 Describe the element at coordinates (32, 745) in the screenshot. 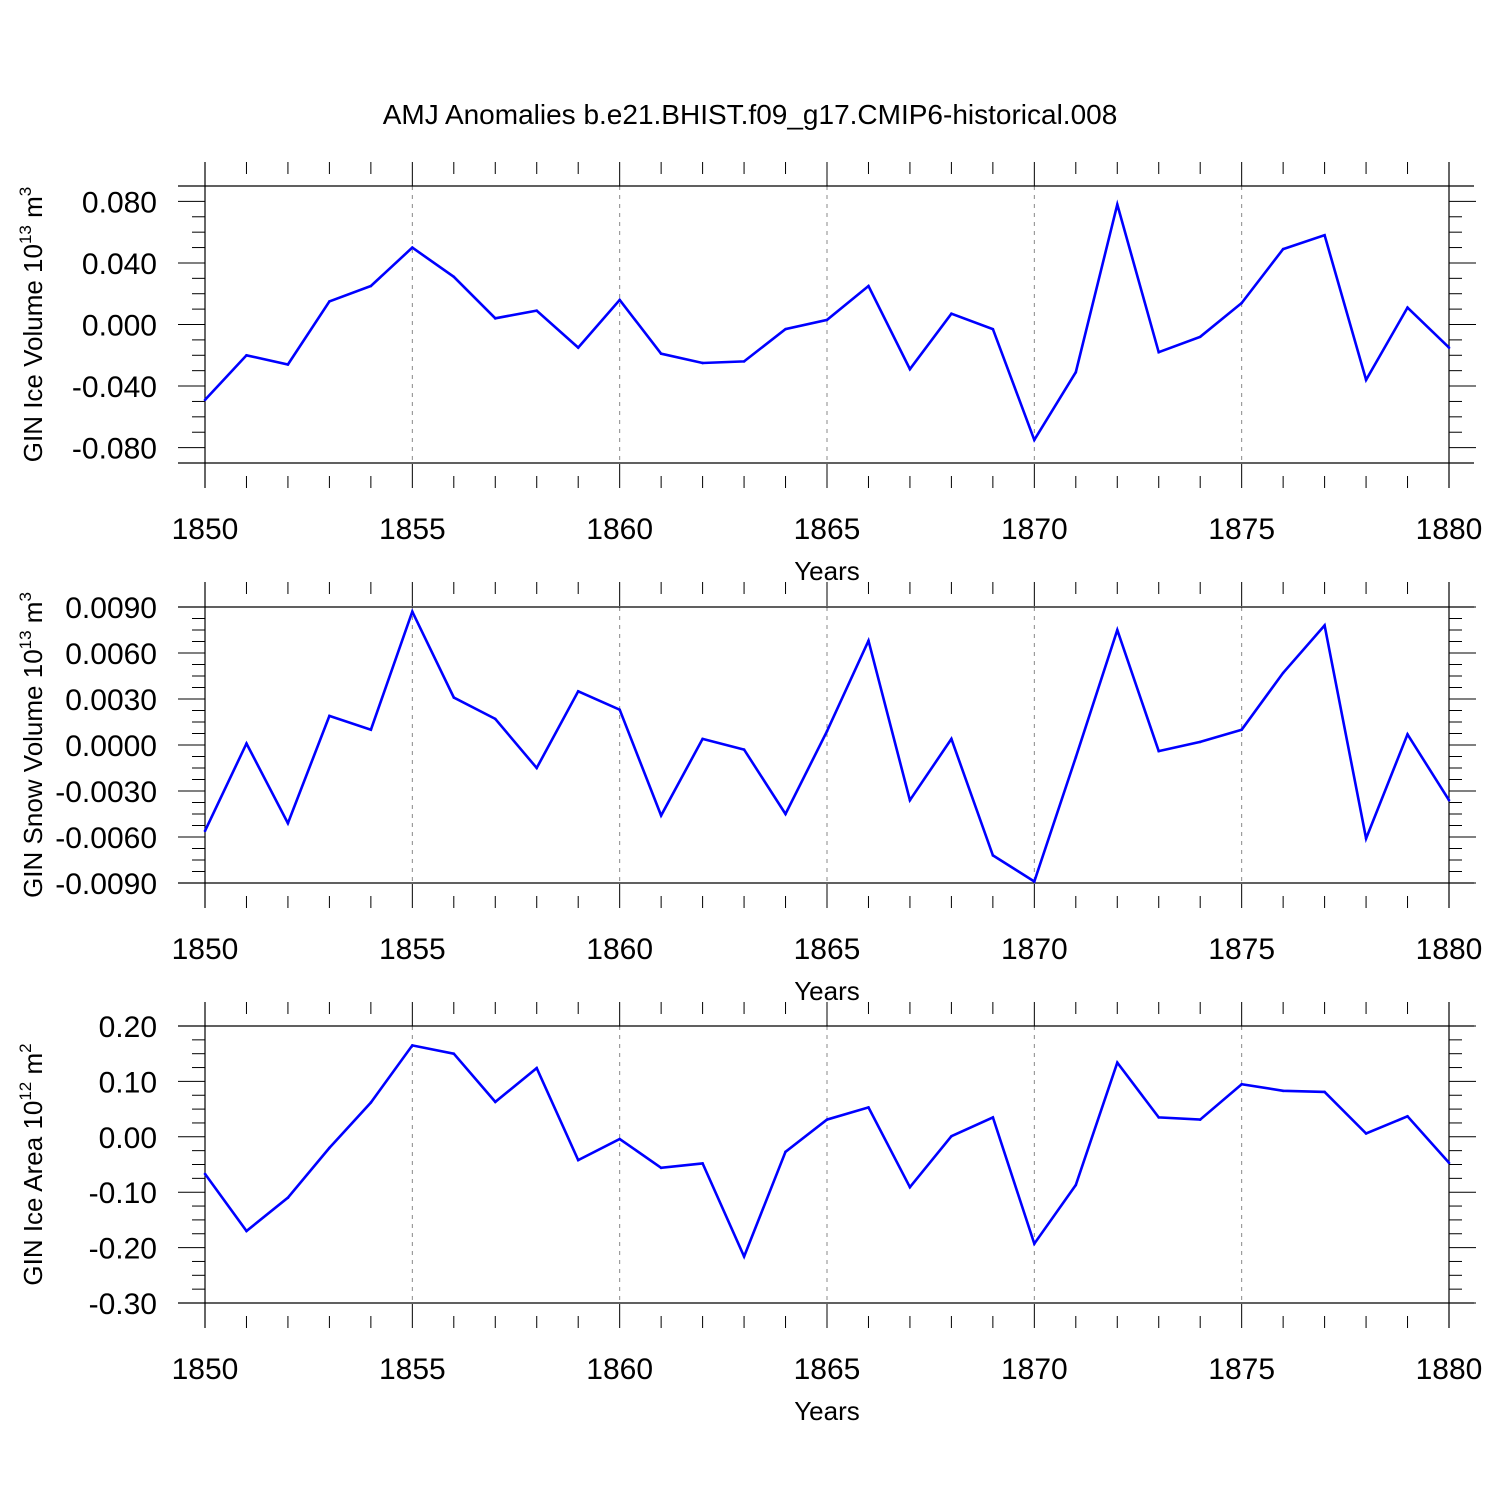

I see `y-axis-label: GIN Snow Volume 1013 m3` at that location.